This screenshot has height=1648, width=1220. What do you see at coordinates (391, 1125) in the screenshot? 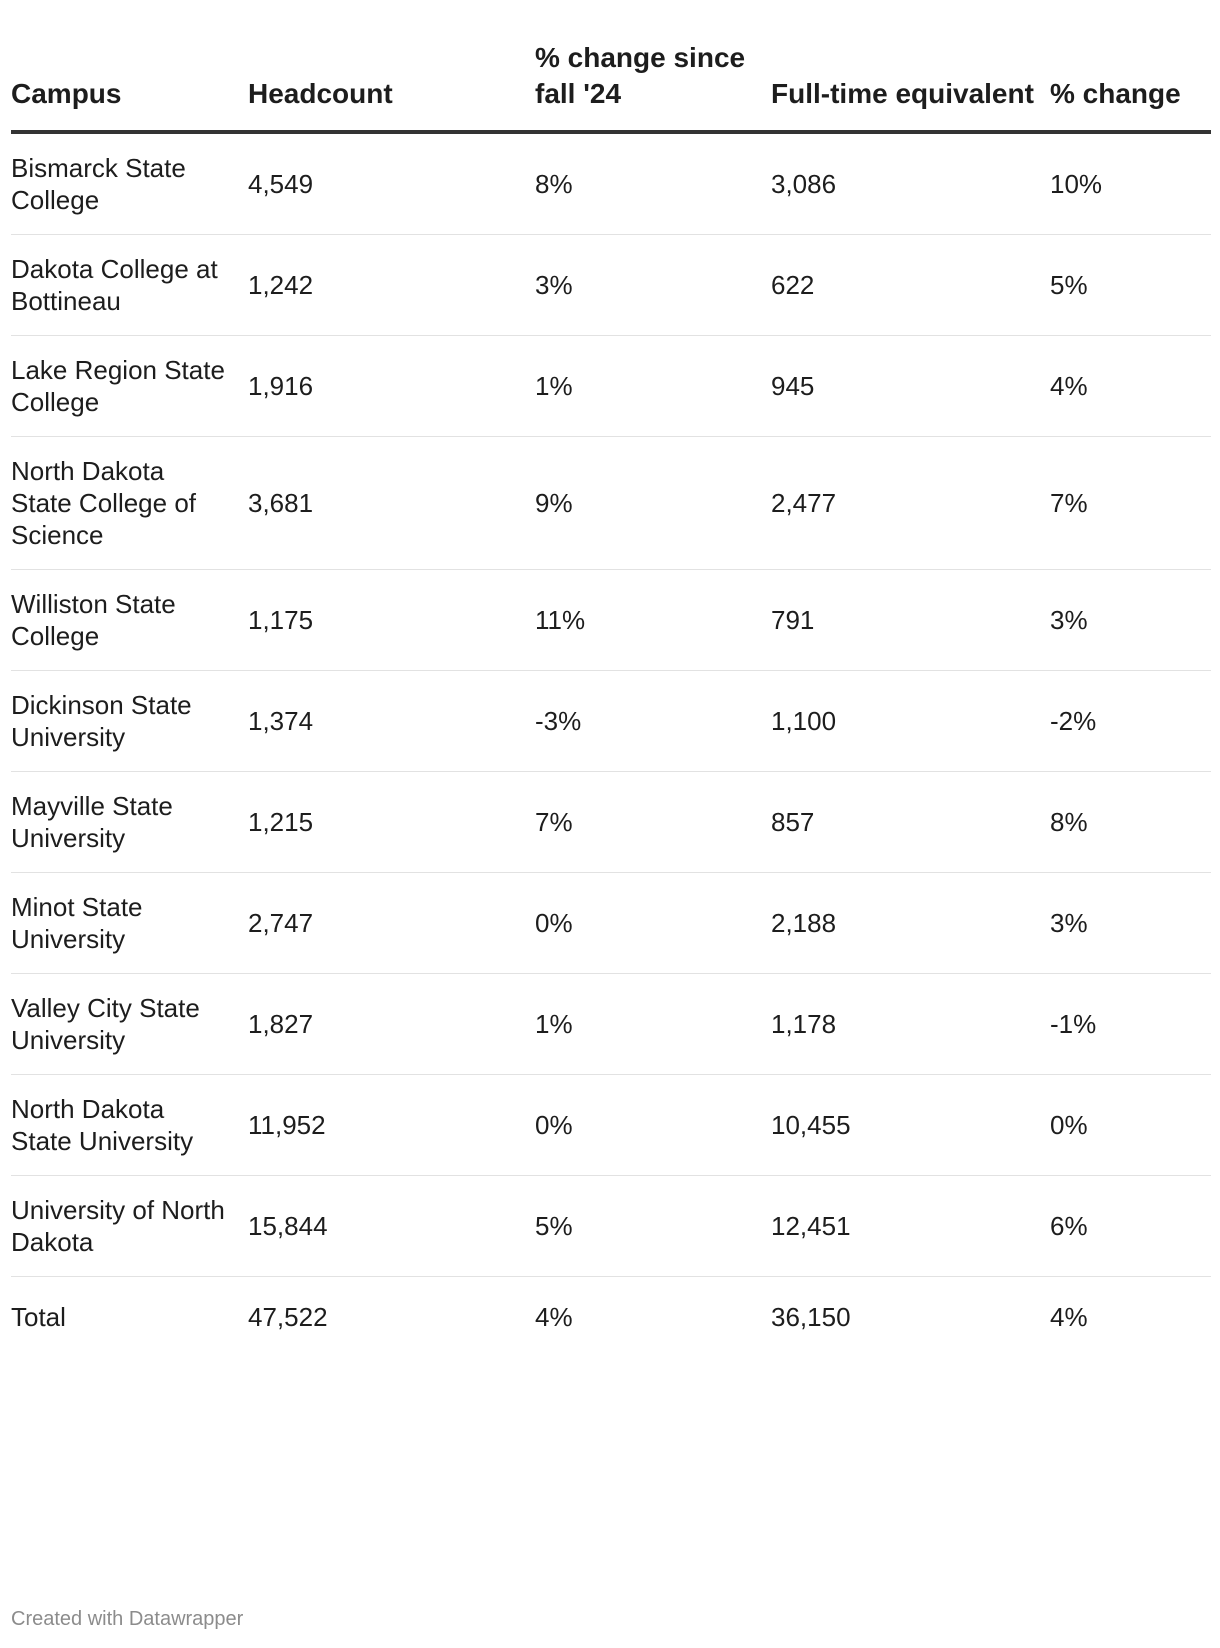
I see `cell-headcount: 11,952` at bounding box center [391, 1125].